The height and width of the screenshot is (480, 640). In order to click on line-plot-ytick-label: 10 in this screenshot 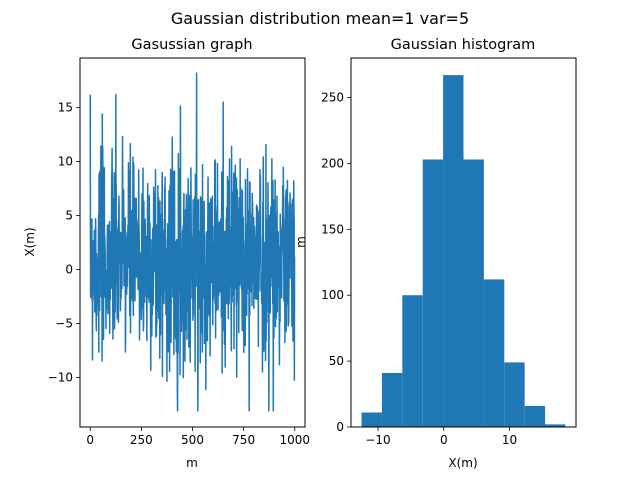, I will do `click(65, 162)`.